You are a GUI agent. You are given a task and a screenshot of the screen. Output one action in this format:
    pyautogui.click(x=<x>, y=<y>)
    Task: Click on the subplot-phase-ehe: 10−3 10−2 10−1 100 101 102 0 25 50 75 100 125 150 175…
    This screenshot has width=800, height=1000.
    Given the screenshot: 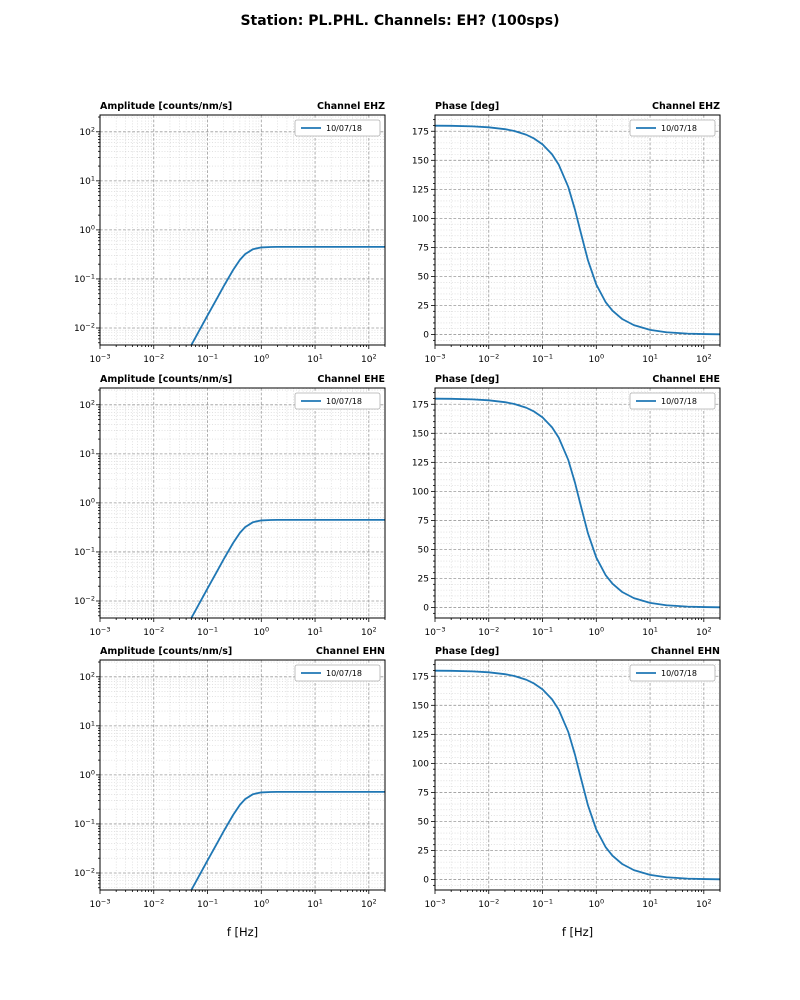 What is the action you would take?
    pyautogui.click(x=554, y=510)
    